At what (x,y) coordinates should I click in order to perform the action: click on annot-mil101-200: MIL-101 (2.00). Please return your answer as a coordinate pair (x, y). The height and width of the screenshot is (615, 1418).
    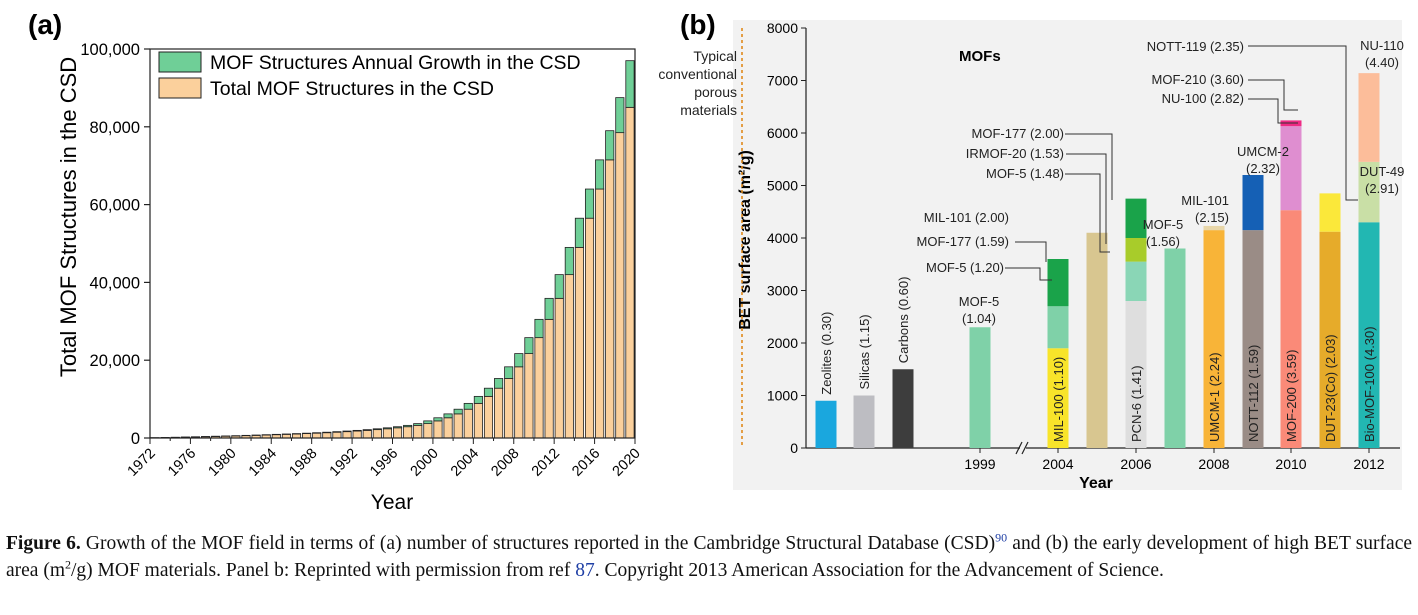
    Looking at the image, I should click on (966, 217).